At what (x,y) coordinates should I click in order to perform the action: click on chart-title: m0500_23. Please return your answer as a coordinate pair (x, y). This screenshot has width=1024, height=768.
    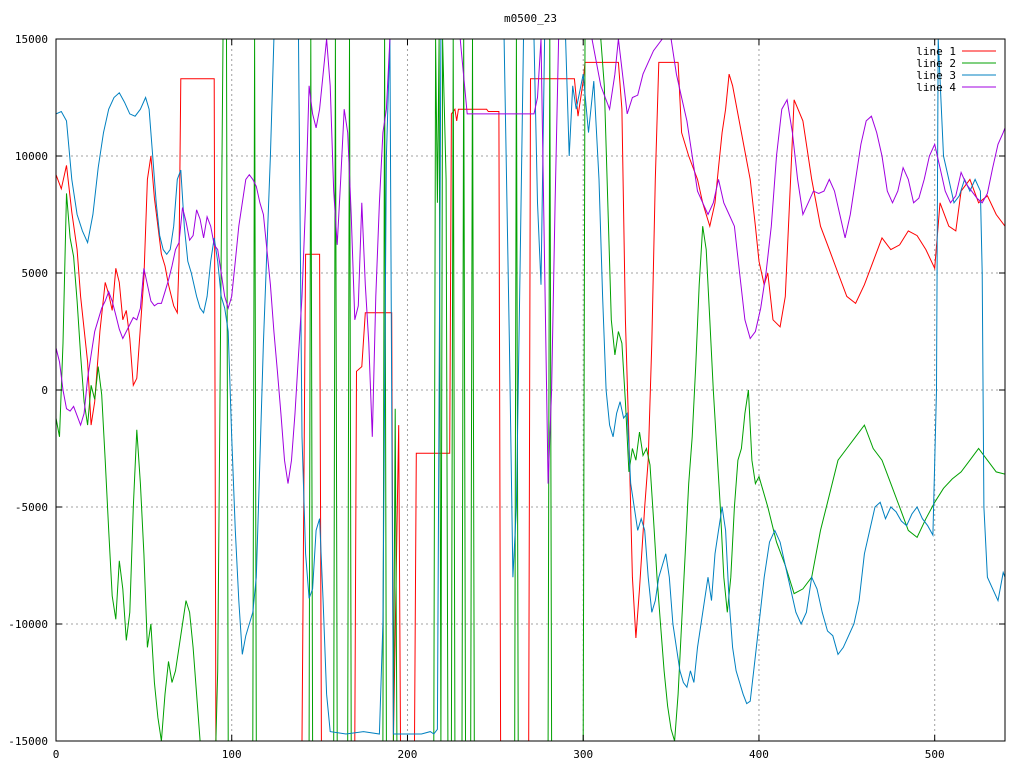
    Looking at the image, I should click on (530, 18).